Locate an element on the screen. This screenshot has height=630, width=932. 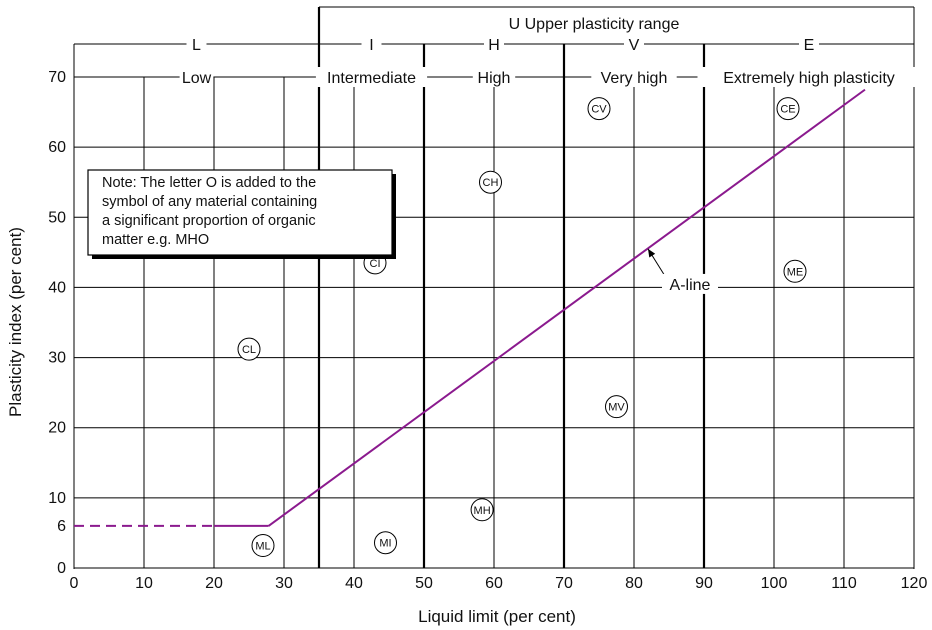
x-tick-label: 110 is located at coordinates (844, 583).